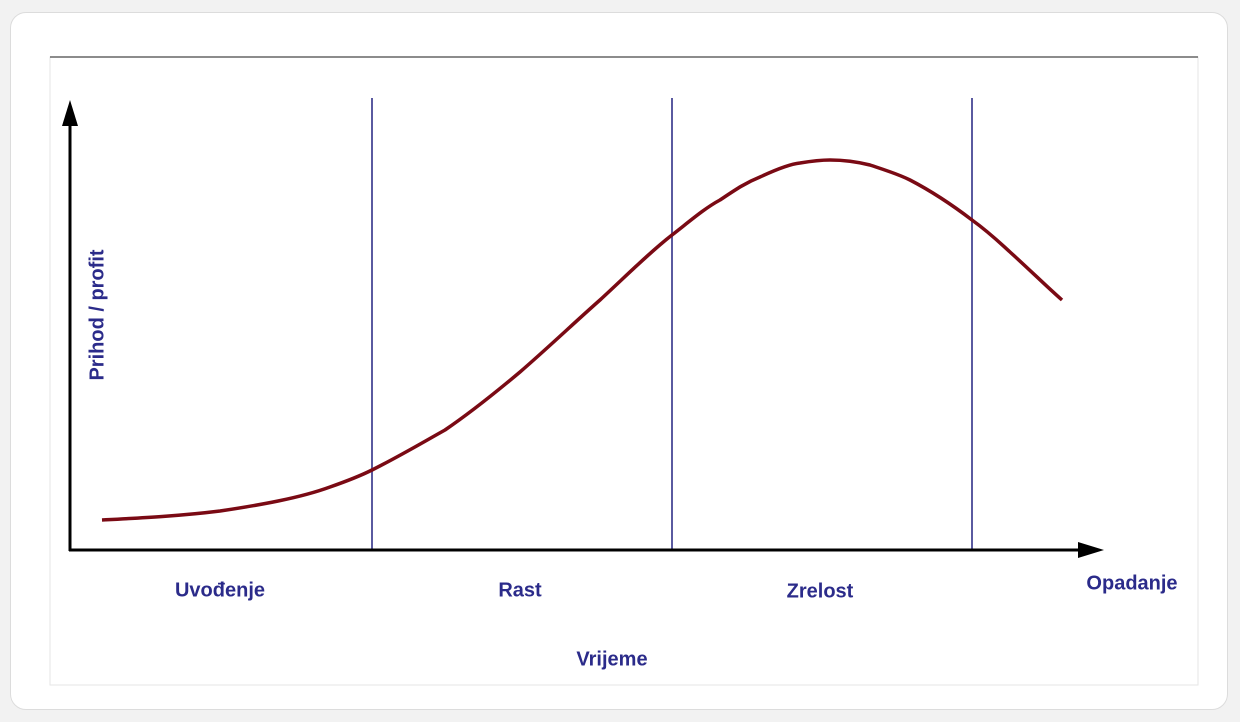 This screenshot has width=1240, height=722. What do you see at coordinates (97, 314) in the screenshot?
I see `y-axis-label: Prihod / profit` at bounding box center [97, 314].